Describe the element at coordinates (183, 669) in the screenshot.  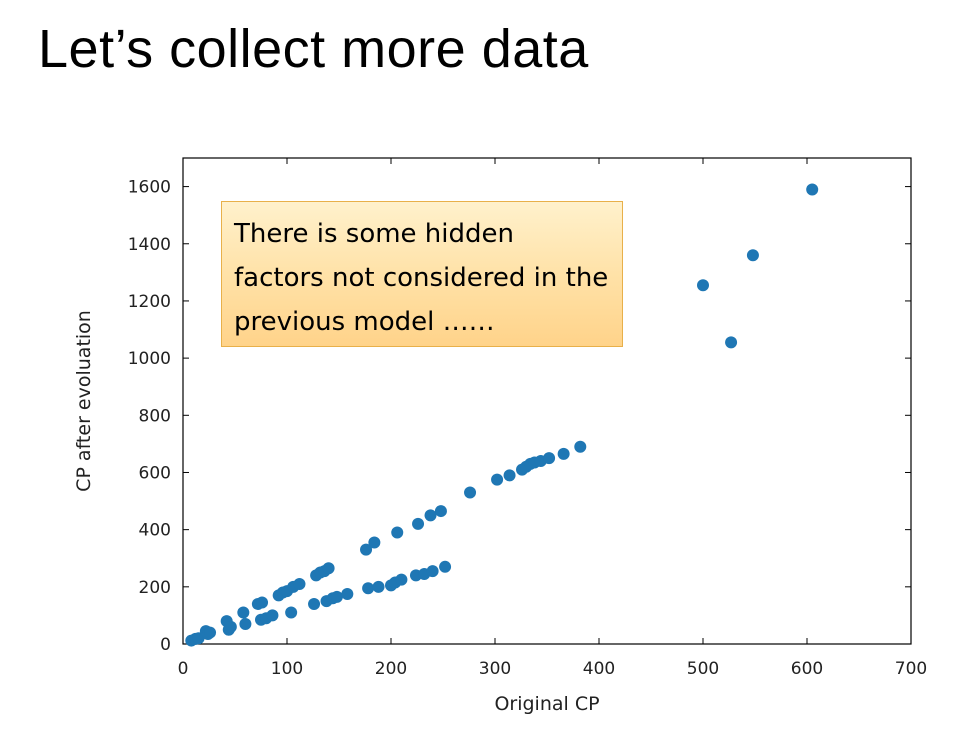
I see `x-tick-label: 0` at that location.